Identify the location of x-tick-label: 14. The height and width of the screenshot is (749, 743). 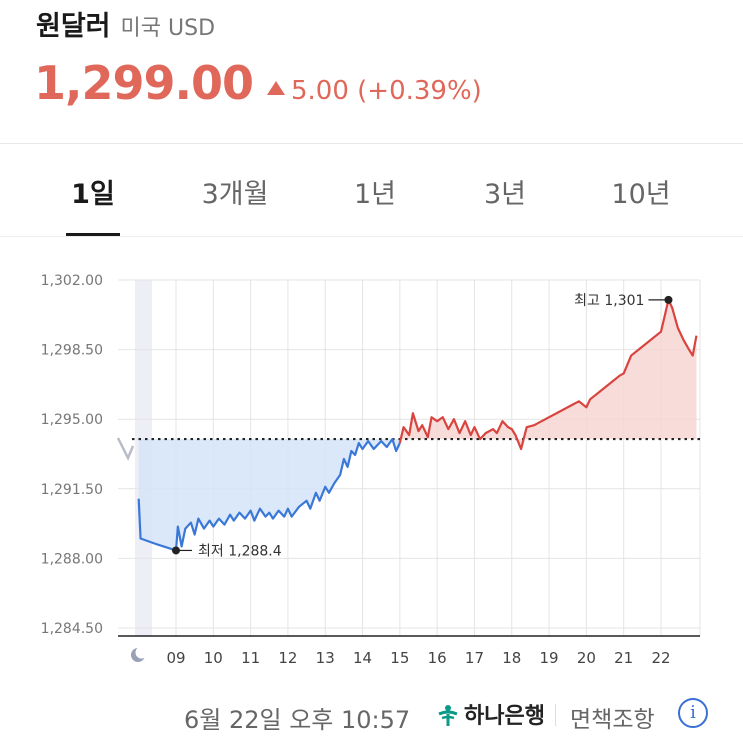
(362, 658).